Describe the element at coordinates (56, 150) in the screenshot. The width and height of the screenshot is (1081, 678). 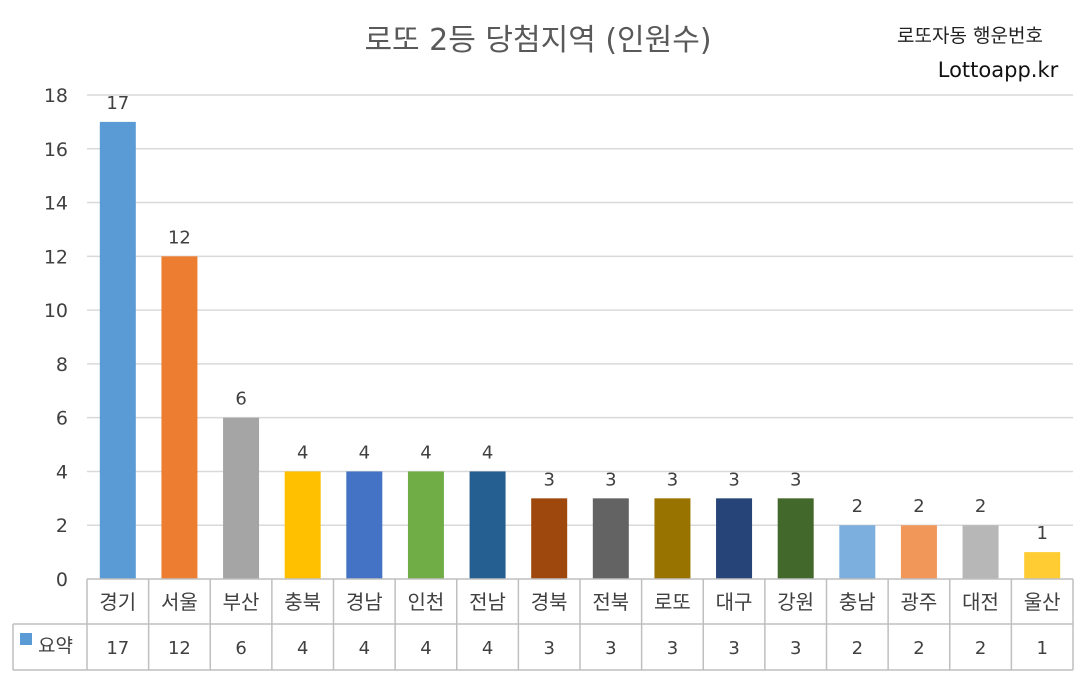
I see `y-tick-label: 16` at that location.